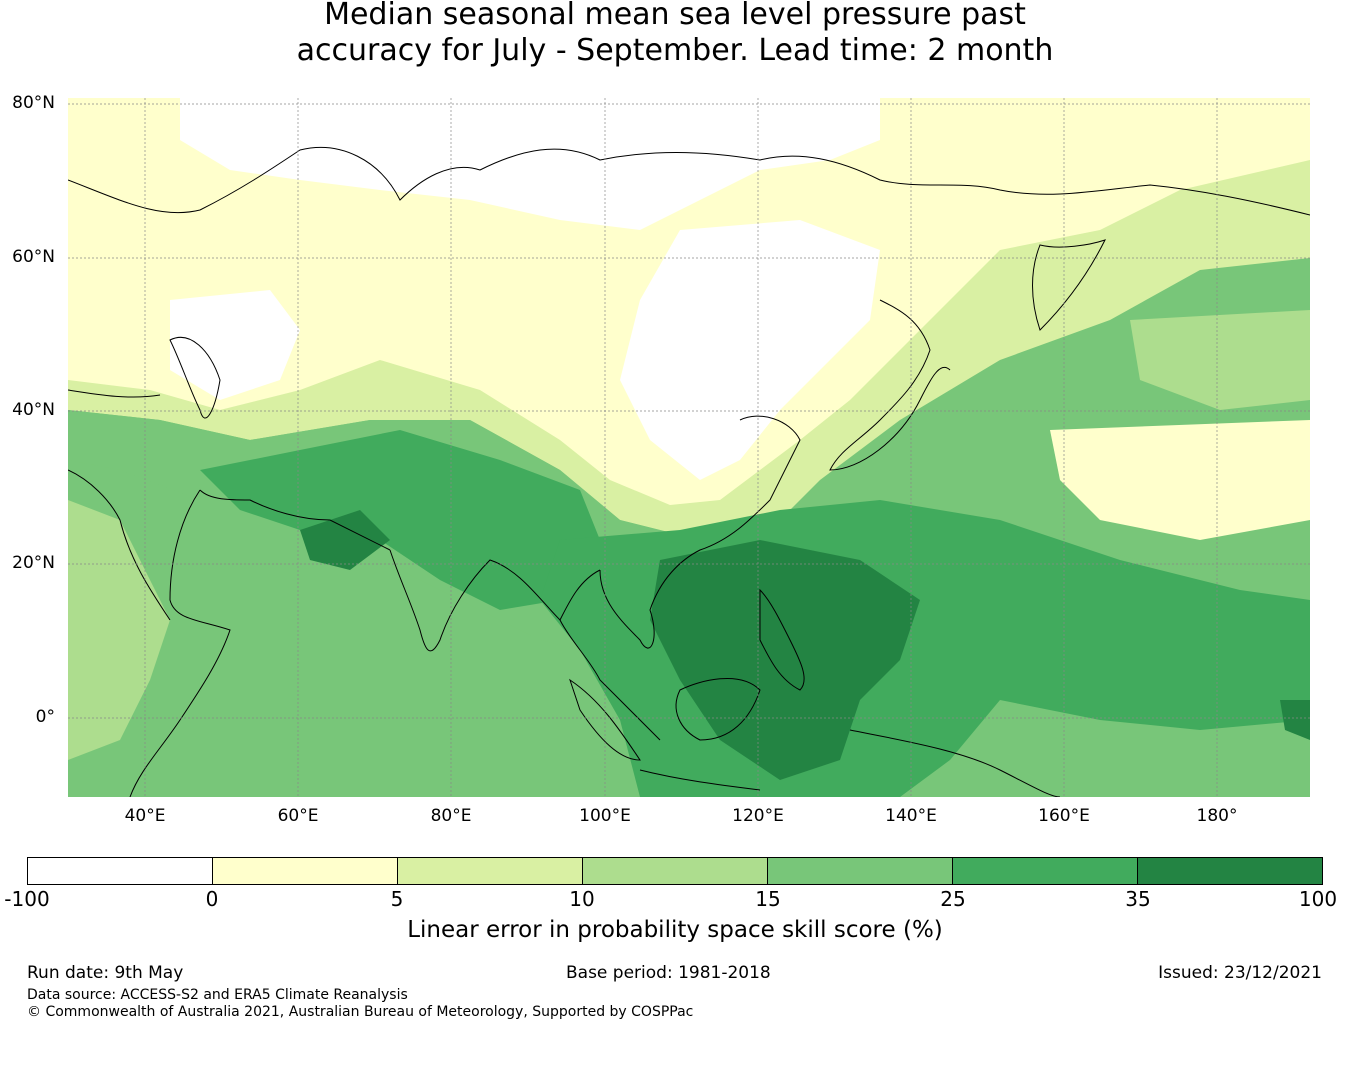  What do you see at coordinates (33, 410) in the screenshot?
I see `lat-label-40n: 40°N` at bounding box center [33, 410].